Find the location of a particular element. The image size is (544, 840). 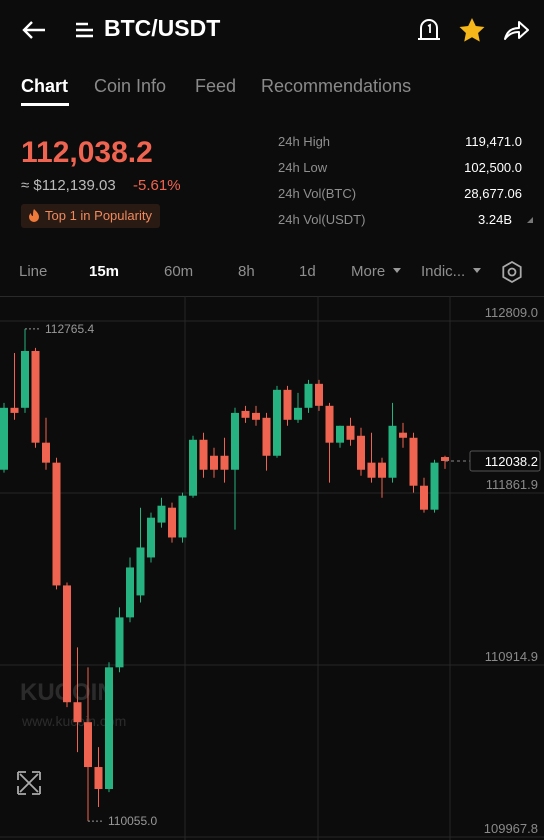

tab: Feed is located at coordinates (216, 86).